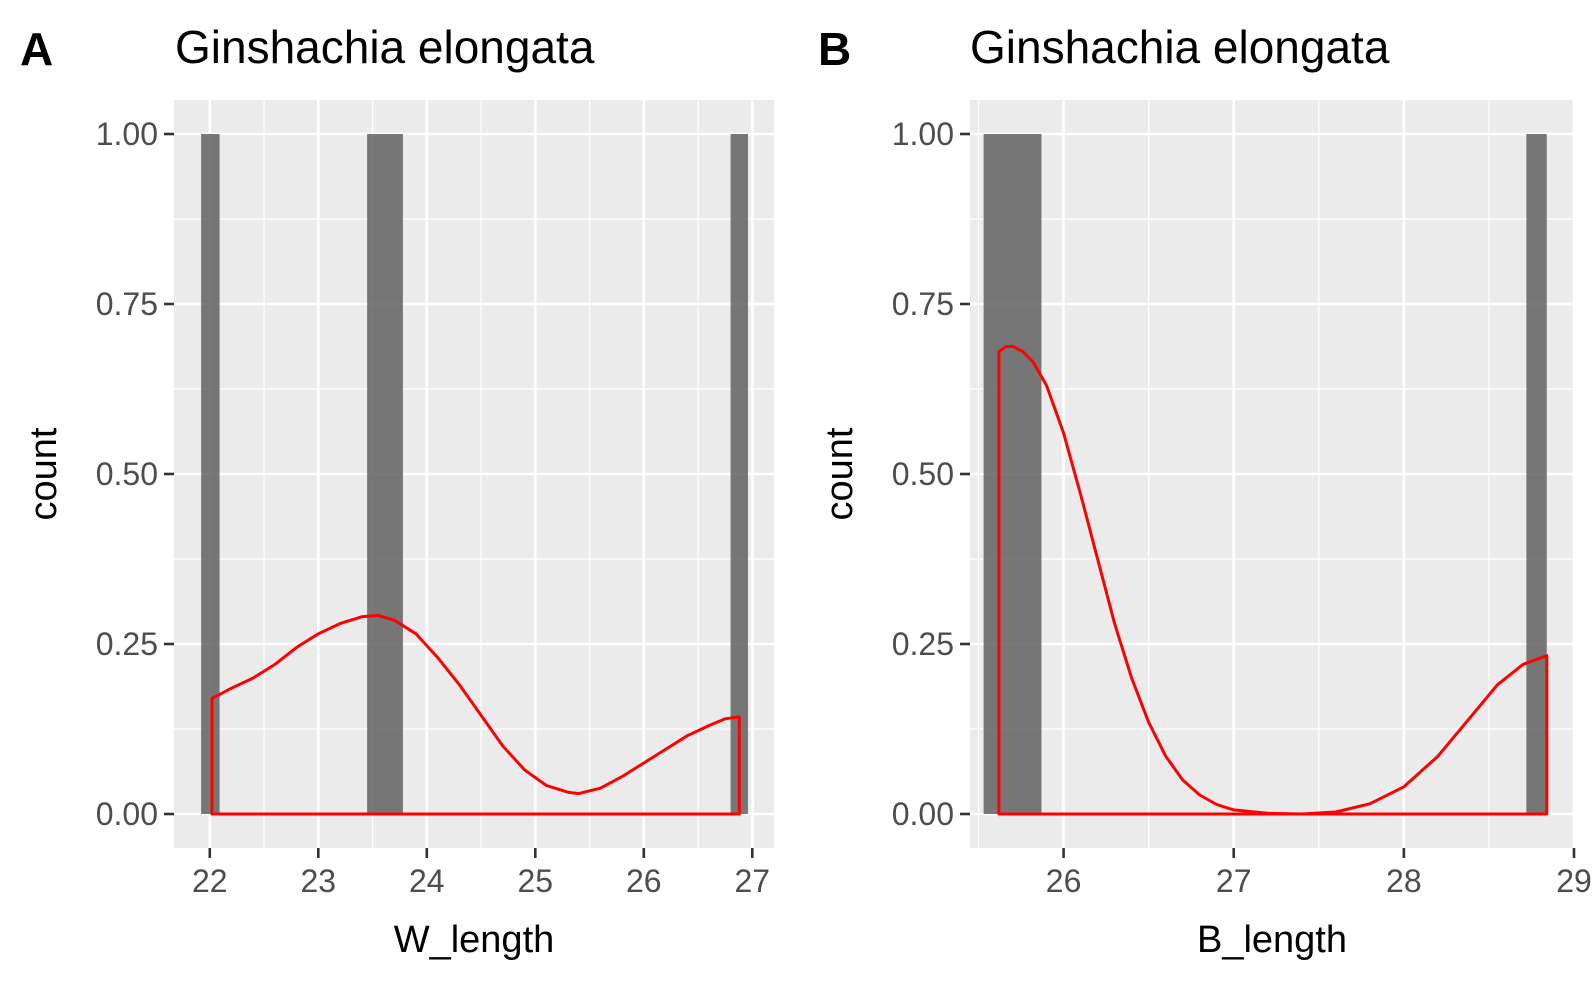 The width and height of the screenshot is (1593, 984). Describe the element at coordinates (536, 881) in the screenshot. I see `x-tick-label: 25` at that location.